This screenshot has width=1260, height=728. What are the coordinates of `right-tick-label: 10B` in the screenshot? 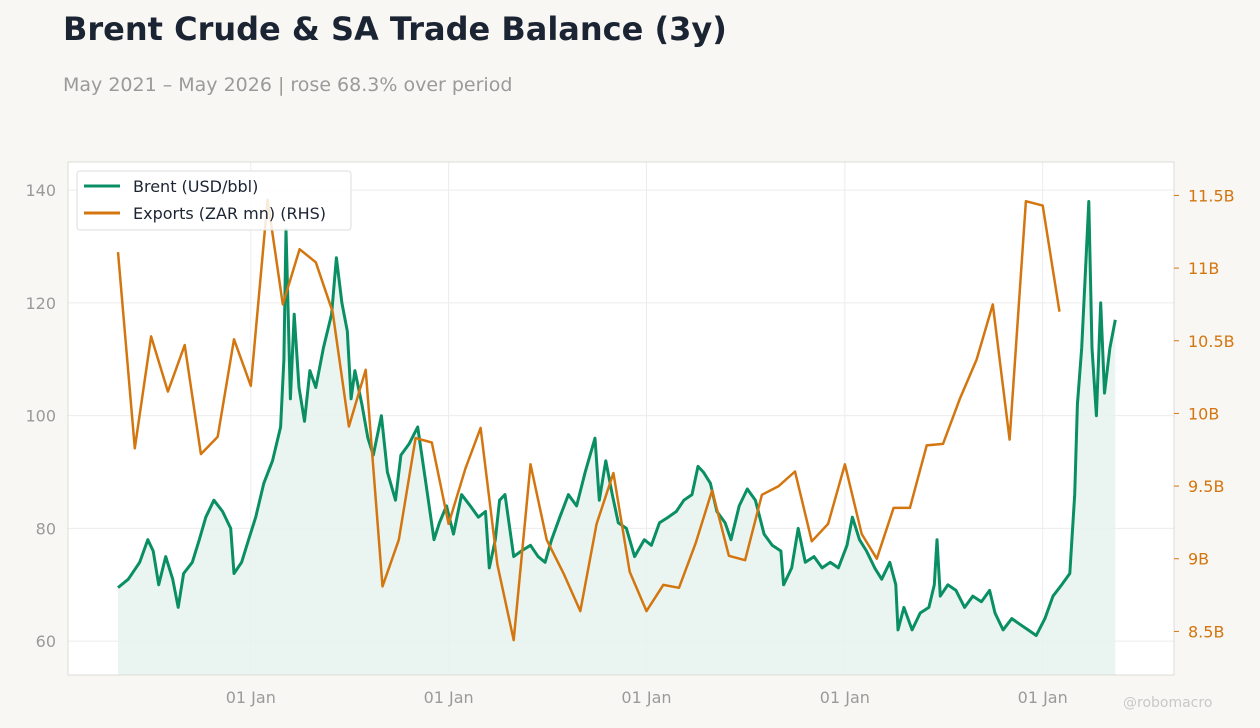 It's located at (1203, 413).